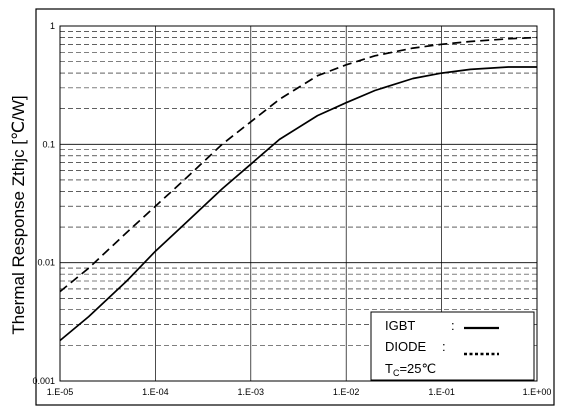  I want to click on x-tick-label: 1.E-01, so click(441, 392).